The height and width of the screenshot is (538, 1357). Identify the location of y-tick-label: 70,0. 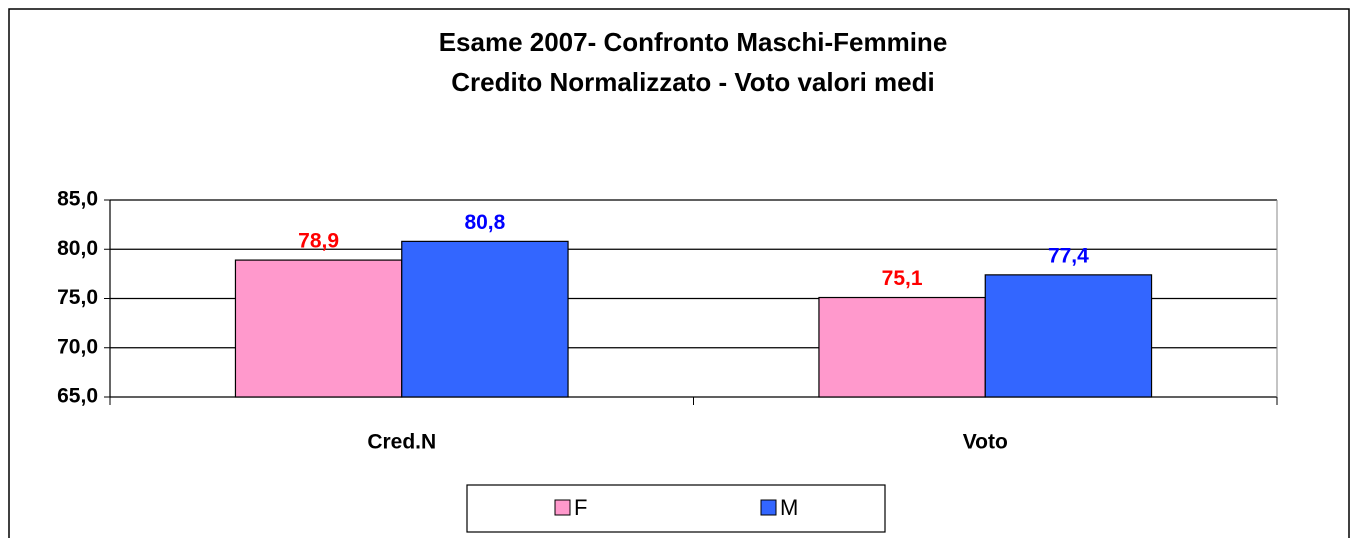
(77, 346).